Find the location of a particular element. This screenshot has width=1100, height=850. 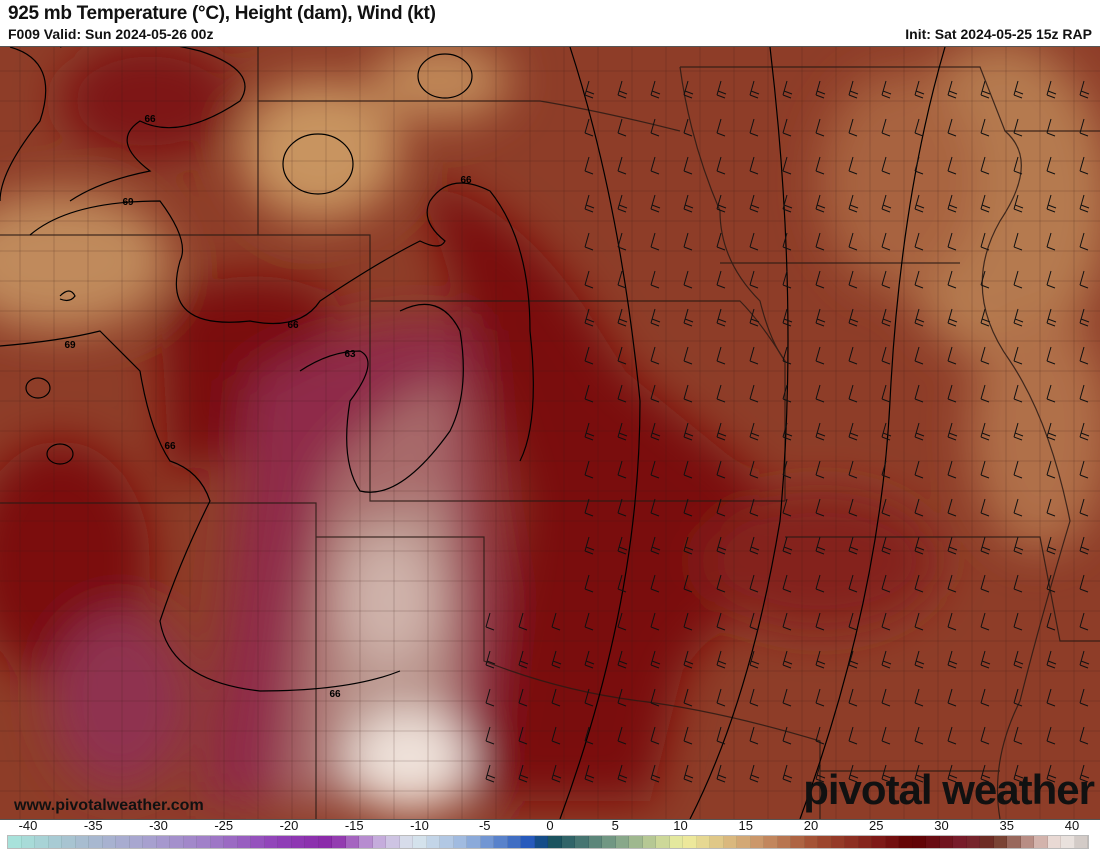

contour-label: 66 is located at coordinates (170, 446).